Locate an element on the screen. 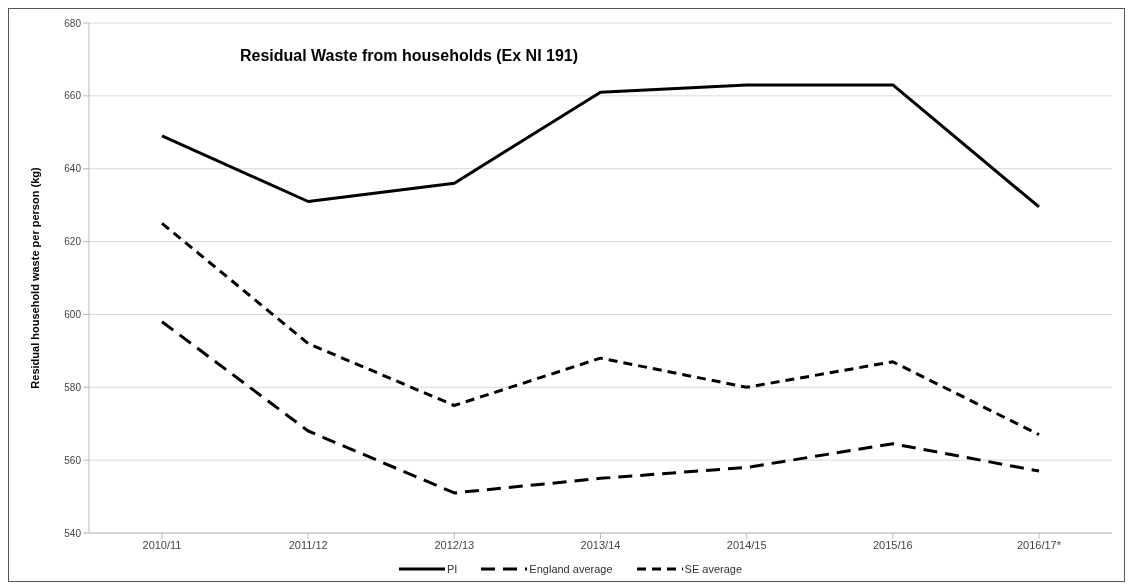  y-tick-label: 540 is located at coordinates (73, 533).